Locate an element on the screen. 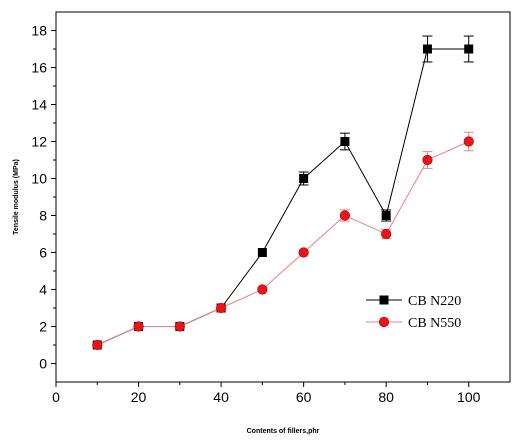 The image size is (524, 446). legend-label: CB N220 is located at coordinates (434, 301).